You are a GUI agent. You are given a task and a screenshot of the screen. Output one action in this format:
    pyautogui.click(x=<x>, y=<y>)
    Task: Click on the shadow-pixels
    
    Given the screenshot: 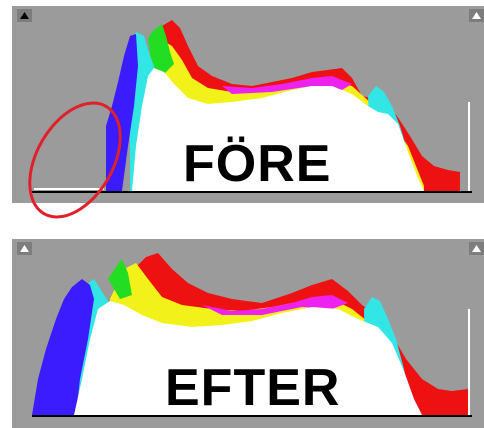 What is the action you would take?
    pyautogui.click(x=69, y=189)
    